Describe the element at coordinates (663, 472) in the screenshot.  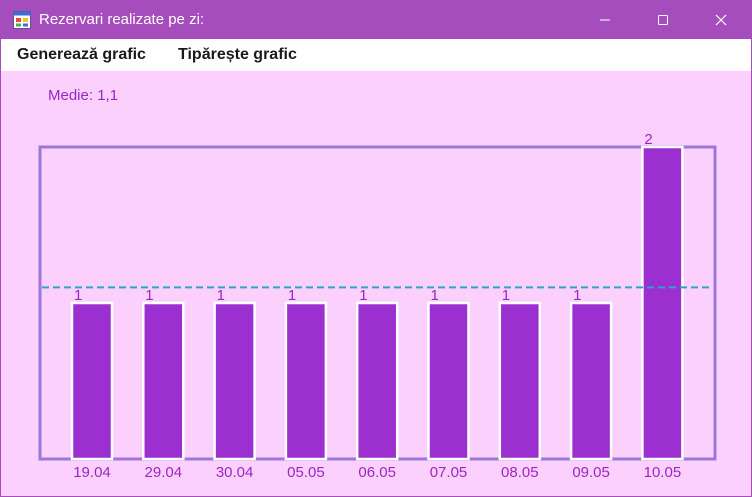
I see `category-label: 10.05` at that location.